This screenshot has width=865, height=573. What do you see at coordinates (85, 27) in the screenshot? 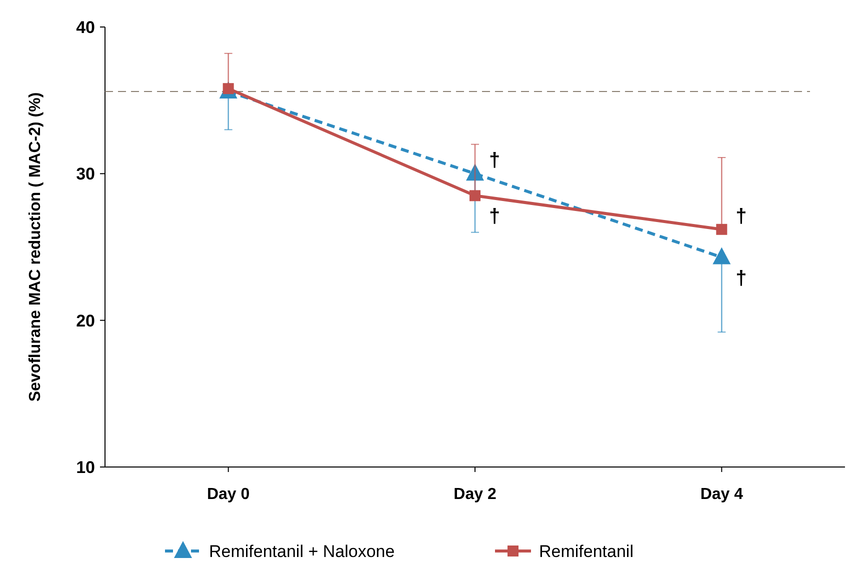
I see `y-tick-label: 40` at bounding box center [85, 27].